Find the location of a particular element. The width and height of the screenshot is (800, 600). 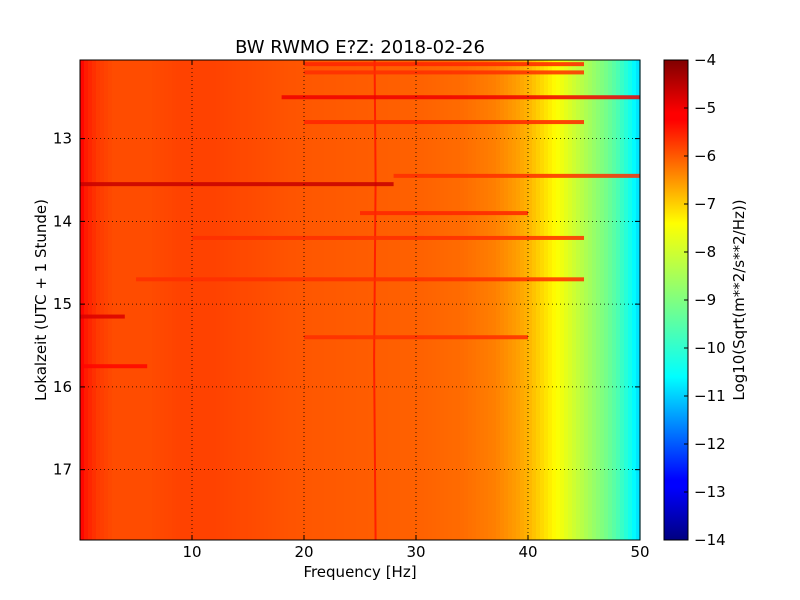

x-tick-label: 50 is located at coordinates (639, 552).